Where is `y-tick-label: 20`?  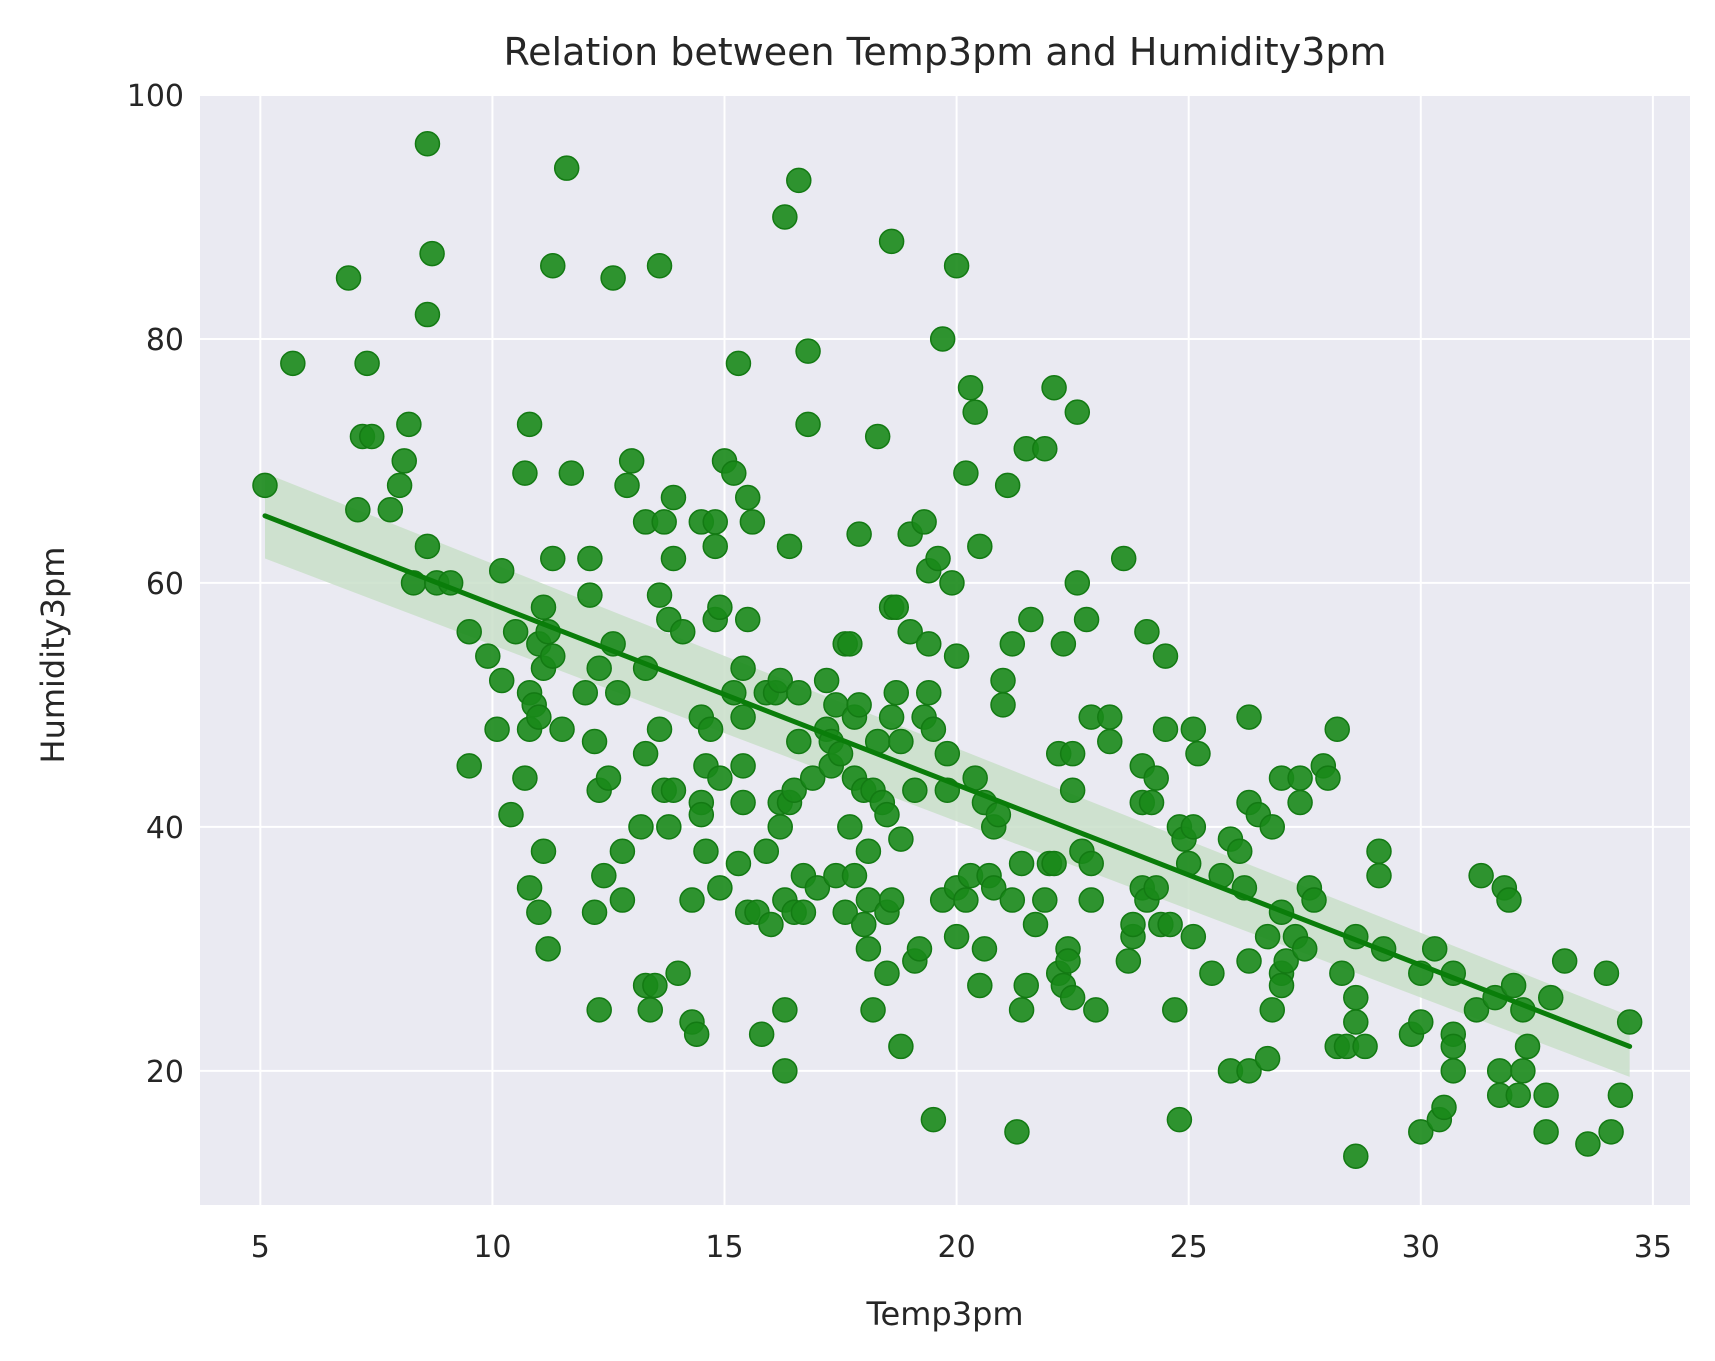 y-tick-label: 20 is located at coordinates (165, 1072).